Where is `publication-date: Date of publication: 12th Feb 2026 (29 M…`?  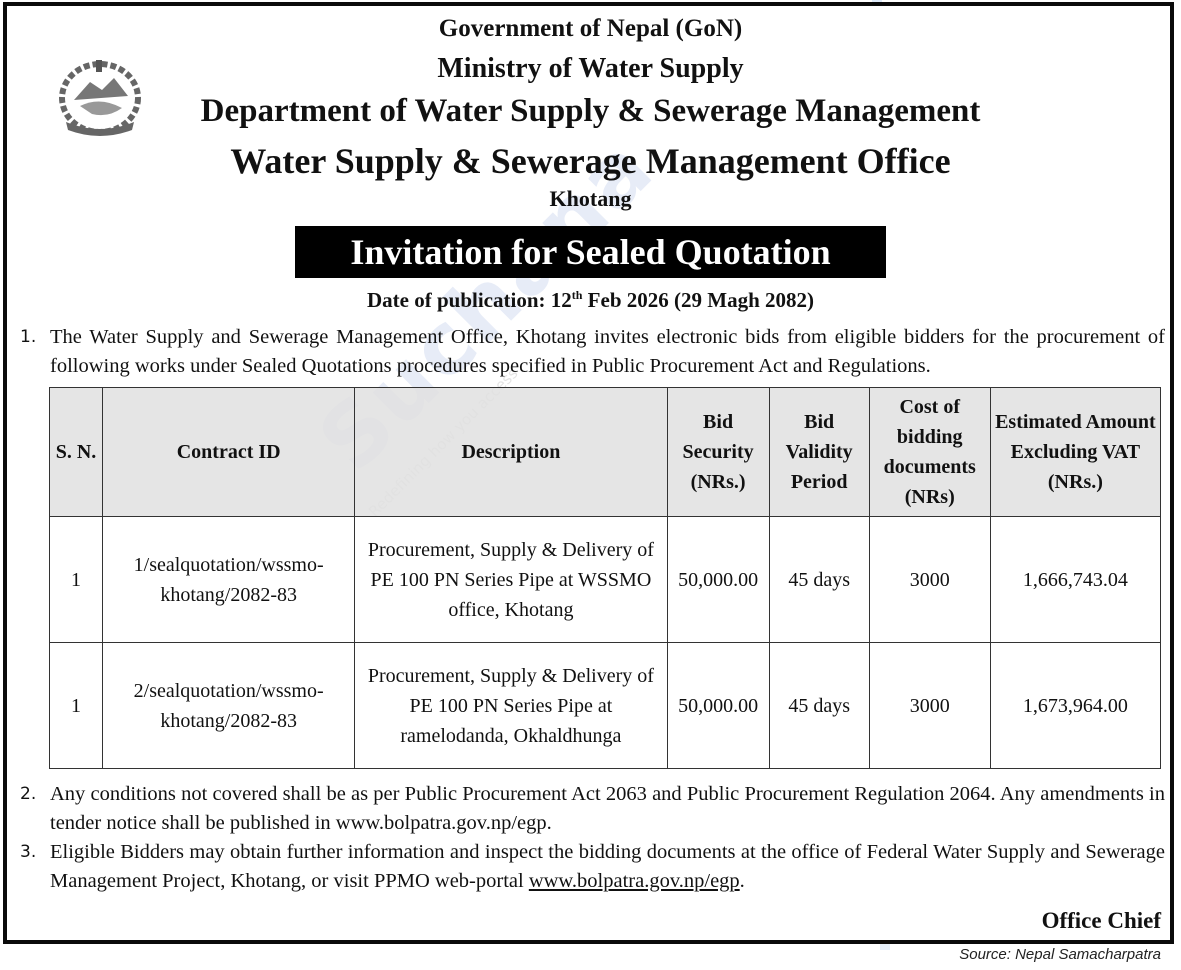 publication-date: Date of publication: 12th Feb 2026 (29 M… is located at coordinates (590, 300).